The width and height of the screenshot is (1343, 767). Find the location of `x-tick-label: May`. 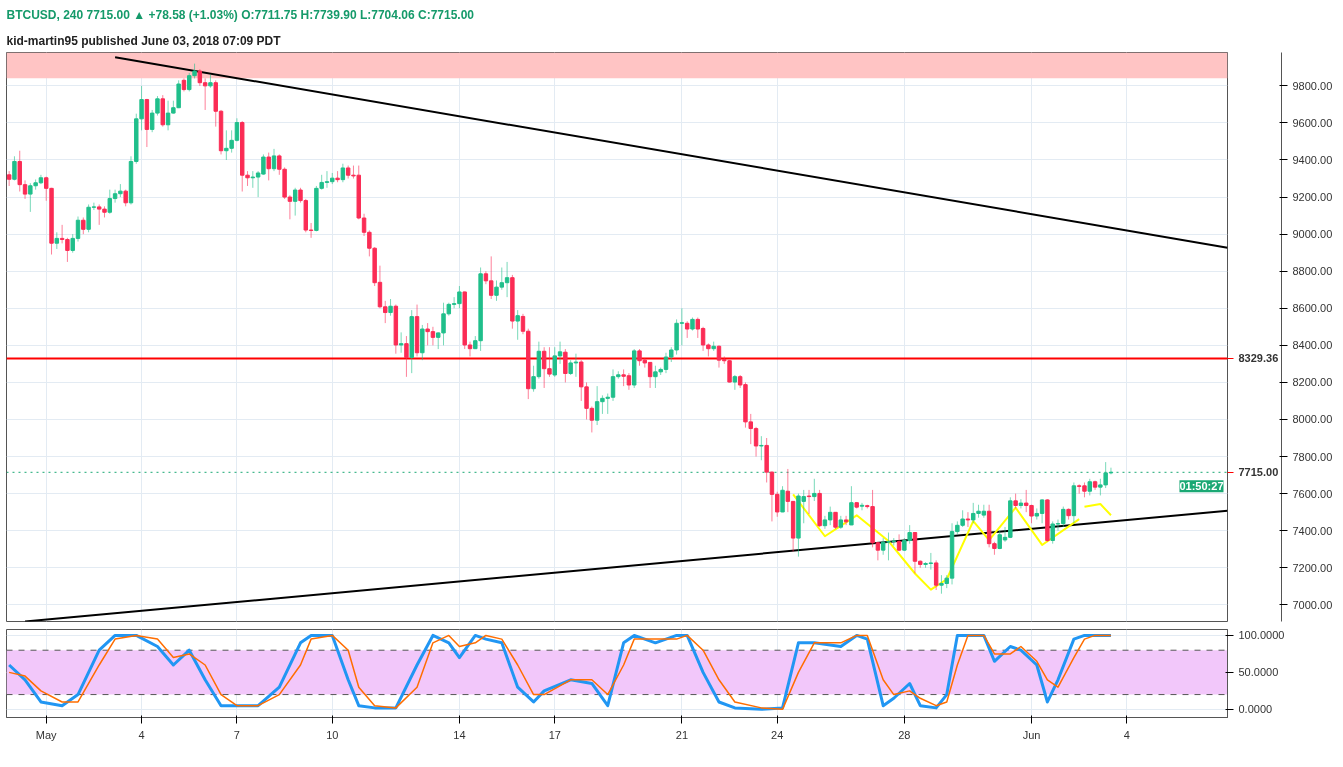

x-tick-label: May is located at coordinates (46, 734).